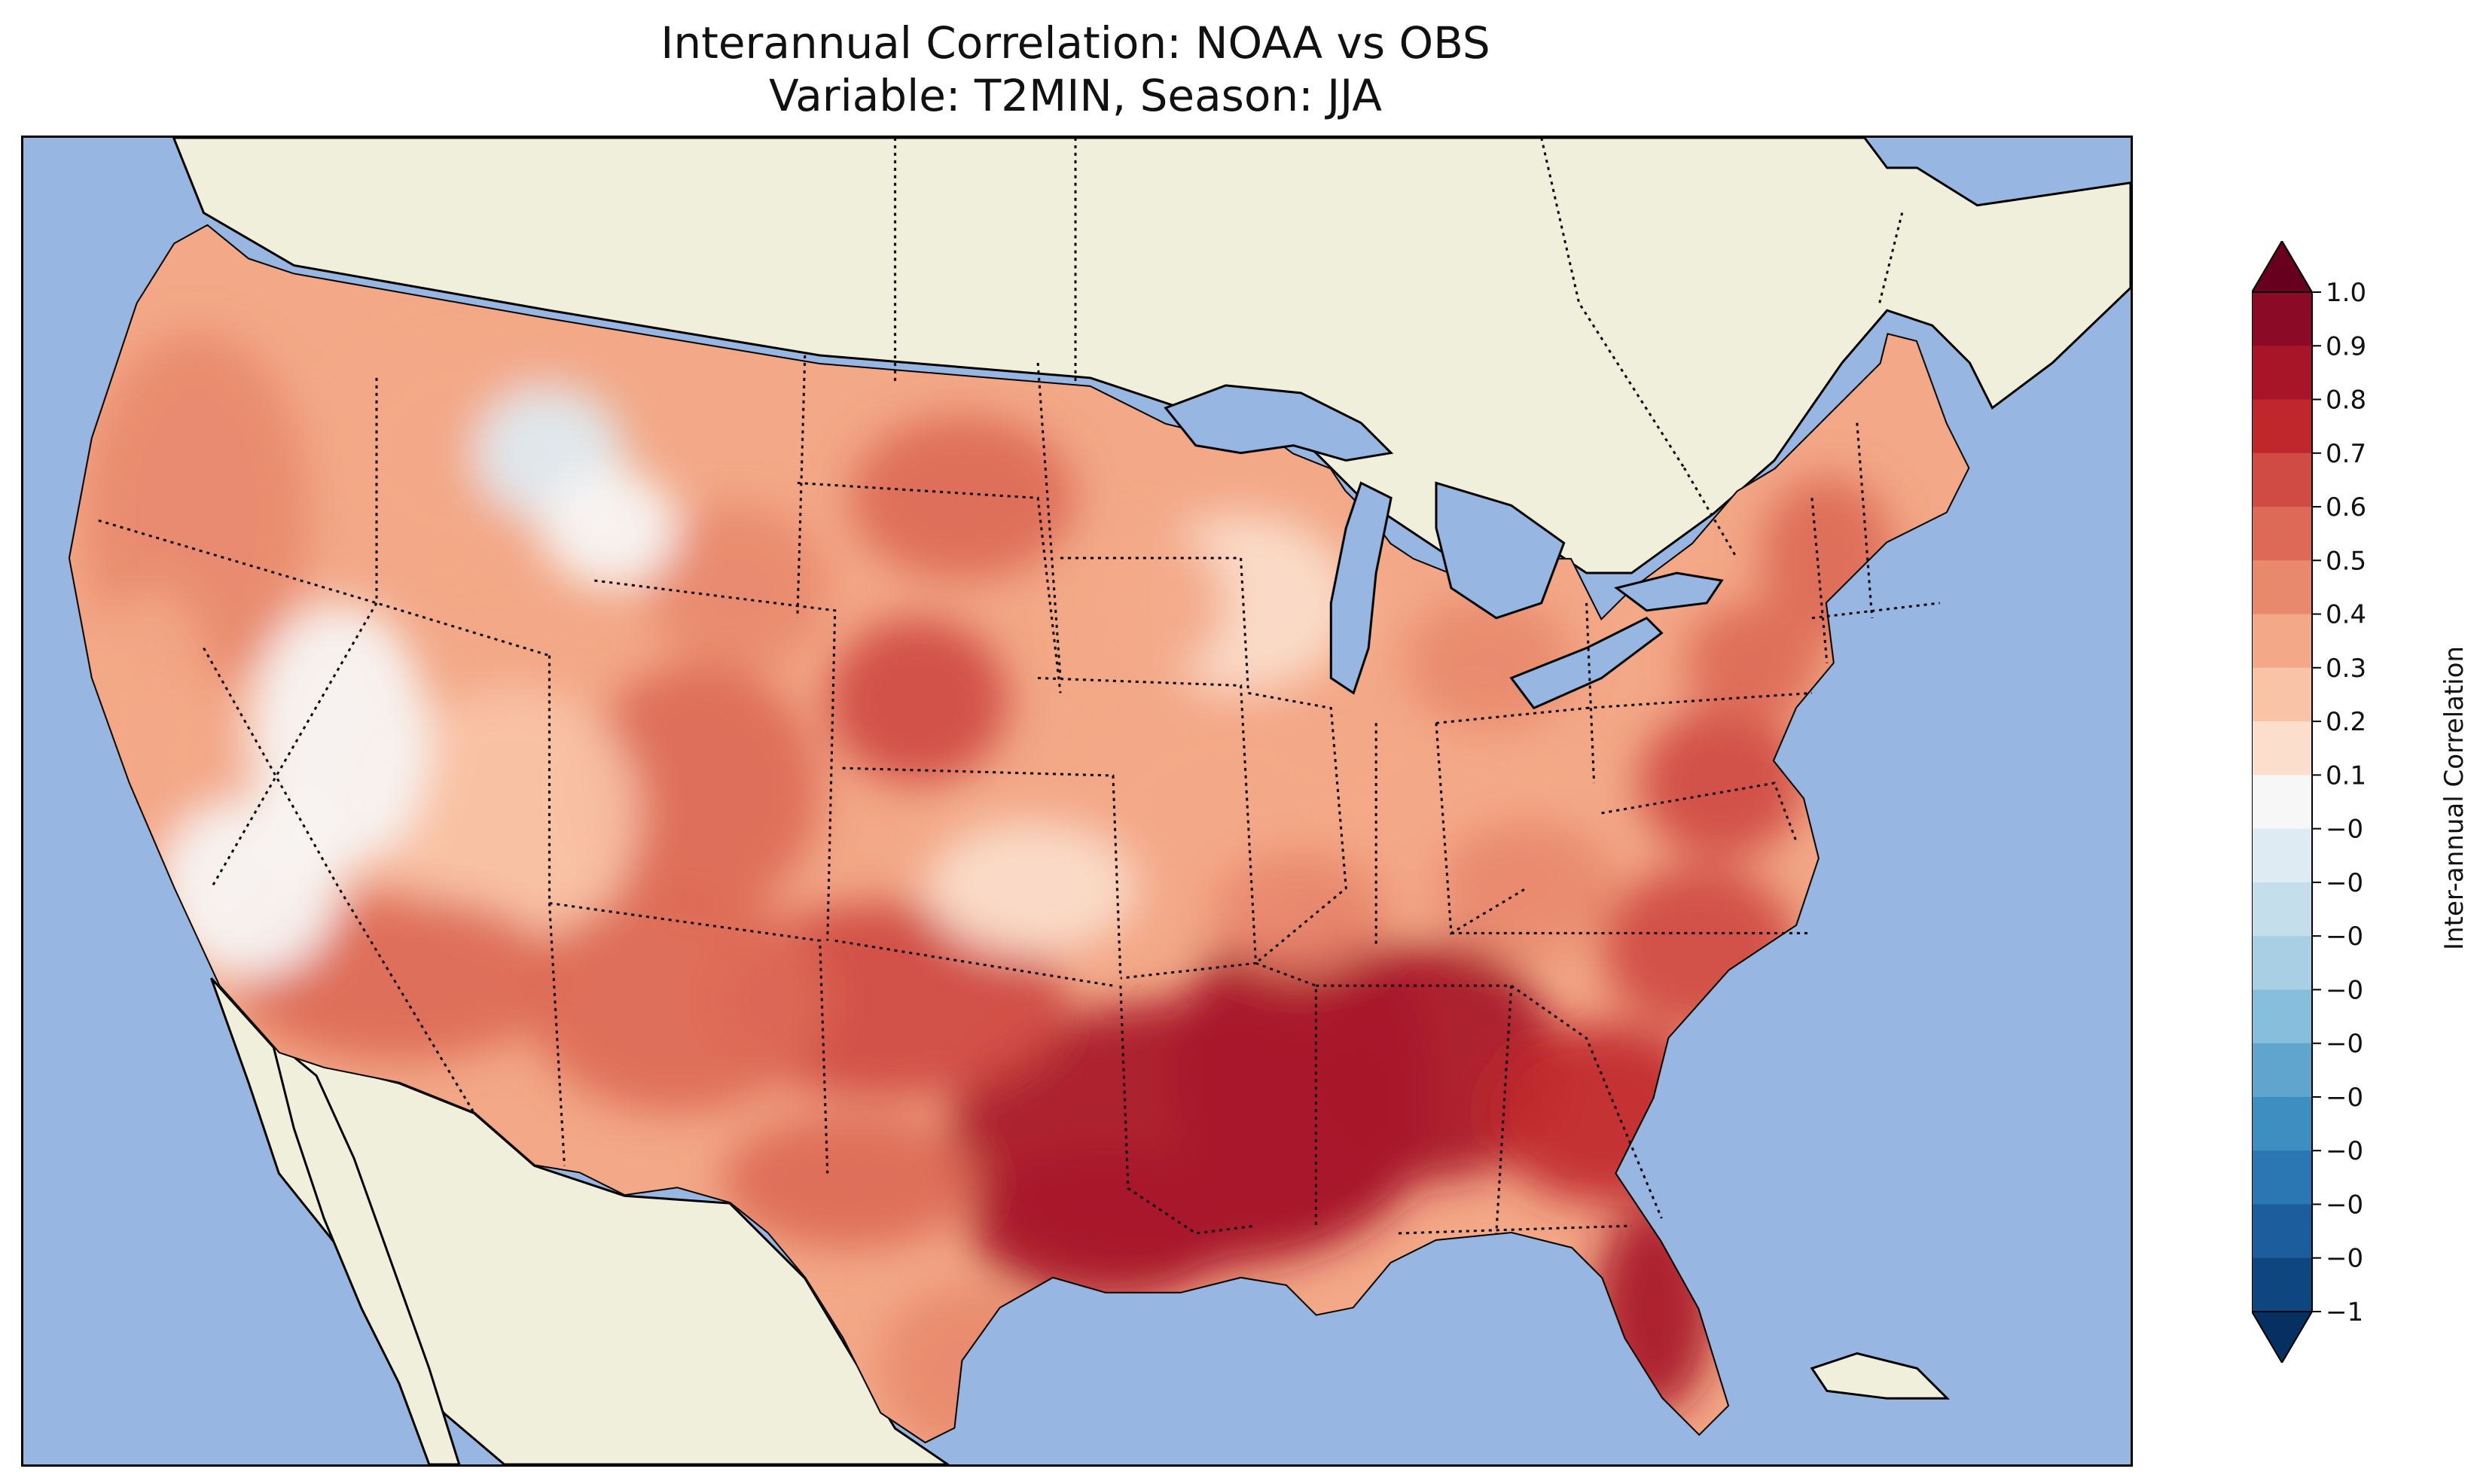 Image resolution: width=2474 pixels, height=1484 pixels. Describe the element at coordinates (2345, 400) in the screenshot. I see `colorbar-tick-label: 0.8` at that location.